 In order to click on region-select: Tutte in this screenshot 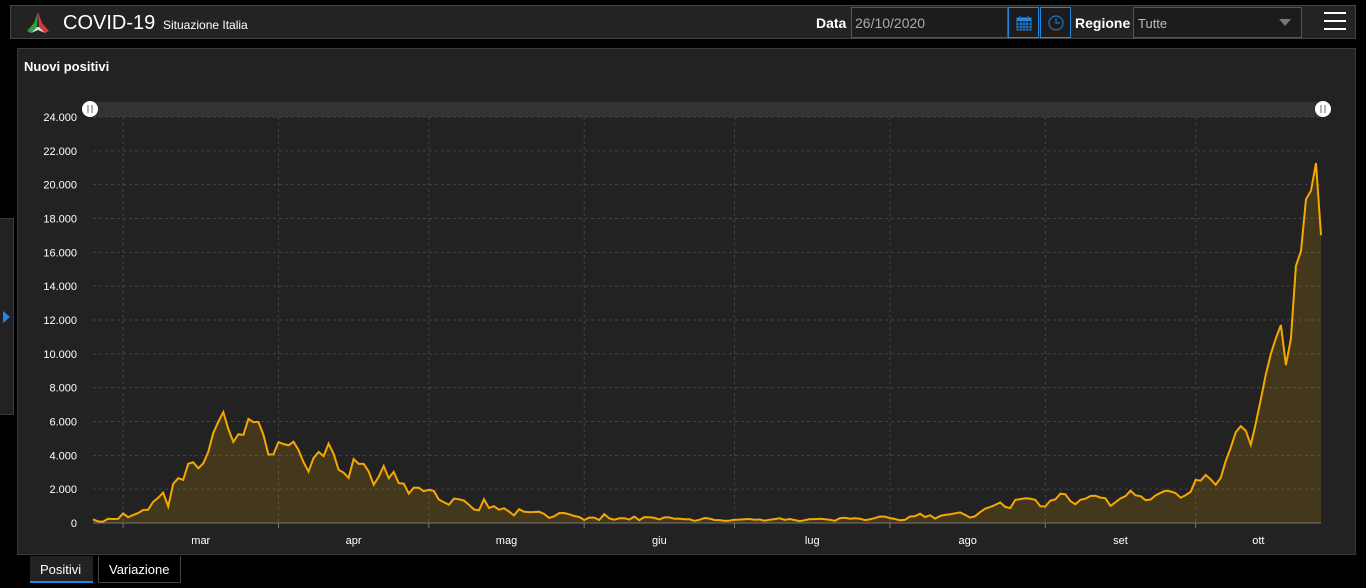, I will do `click(1217, 22)`.